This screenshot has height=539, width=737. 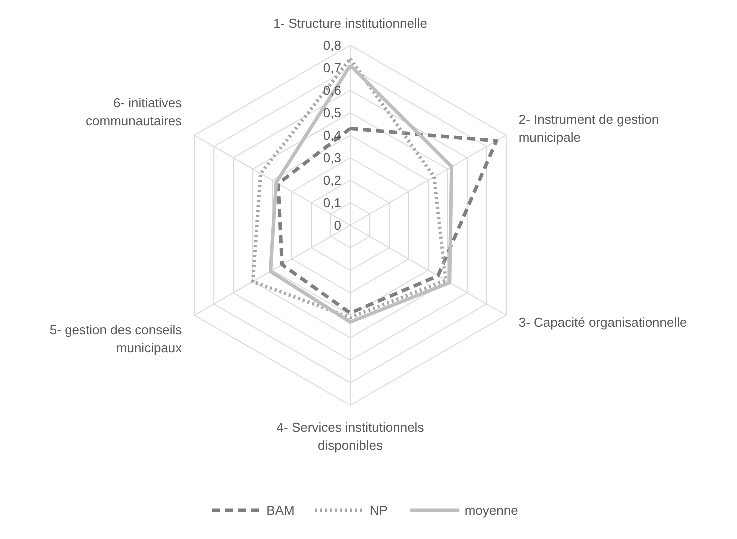 I want to click on y-tick-label: 0,5, so click(x=332, y=113).